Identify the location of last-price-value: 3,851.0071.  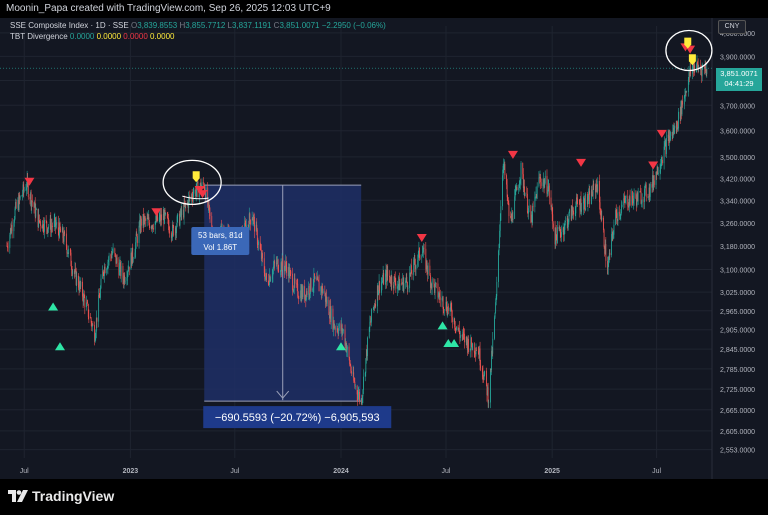
(739, 73).